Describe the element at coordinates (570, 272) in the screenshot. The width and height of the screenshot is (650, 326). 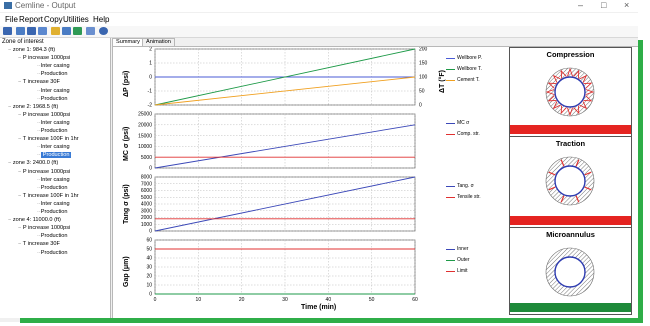
I see `casing-circle` at that location.